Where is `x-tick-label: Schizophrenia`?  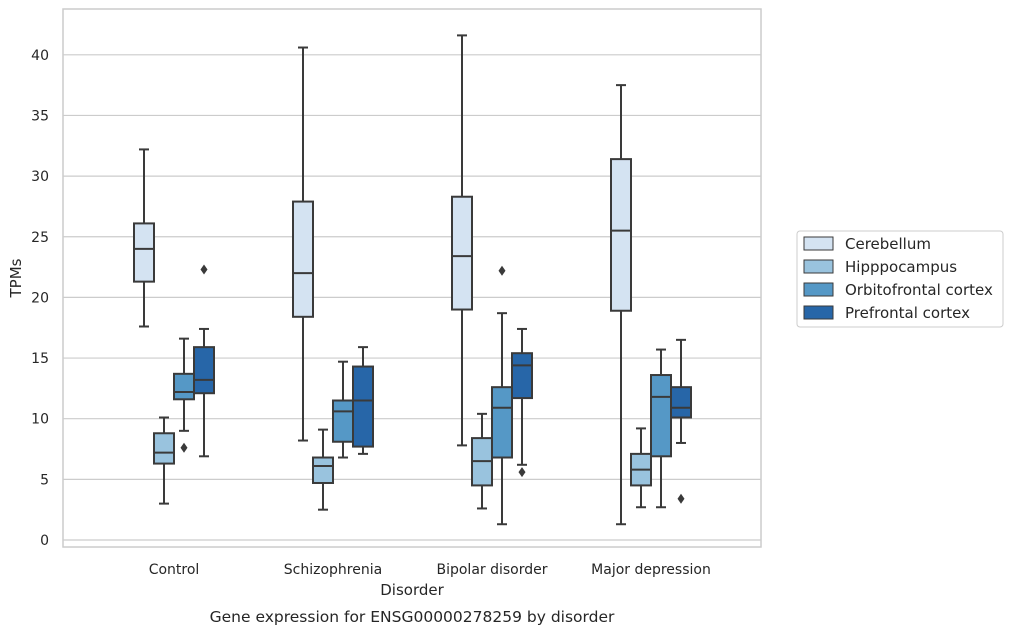
x-tick-label: Schizophrenia is located at coordinates (333, 570).